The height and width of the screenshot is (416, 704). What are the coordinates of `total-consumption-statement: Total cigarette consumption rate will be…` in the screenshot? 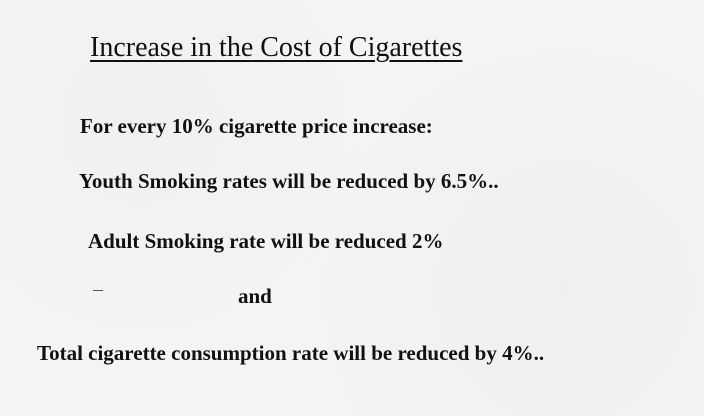 It's located at (291, 353).